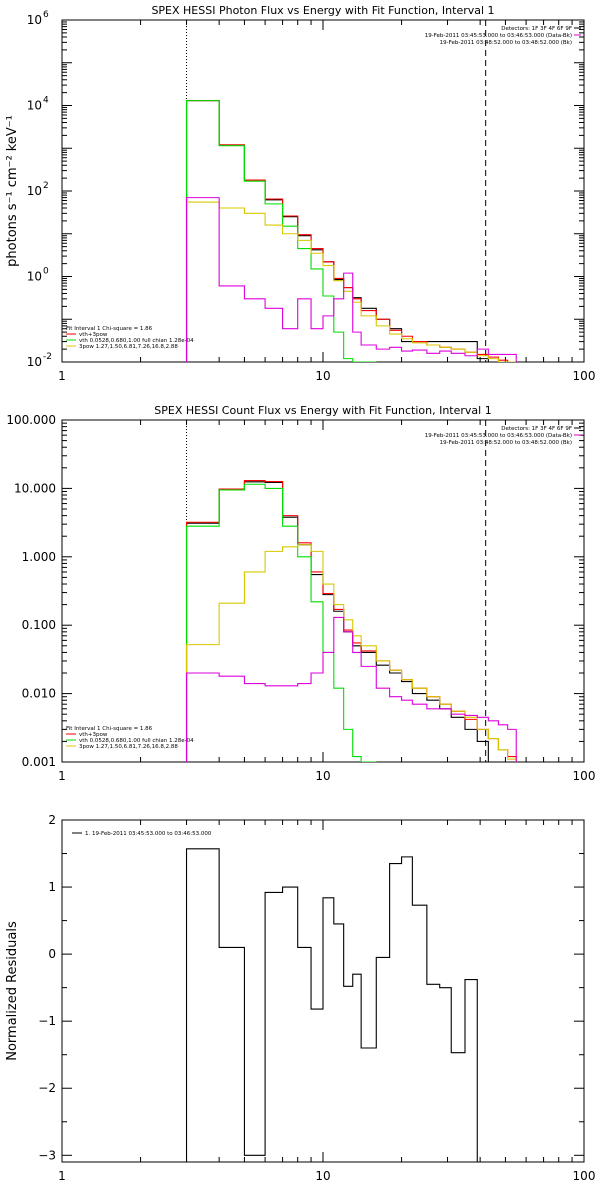 The image size is (600, 1200). Describe the element at coordinates (47, 1088) in the screenshot. I see `y-tick-label: −2` at that location.